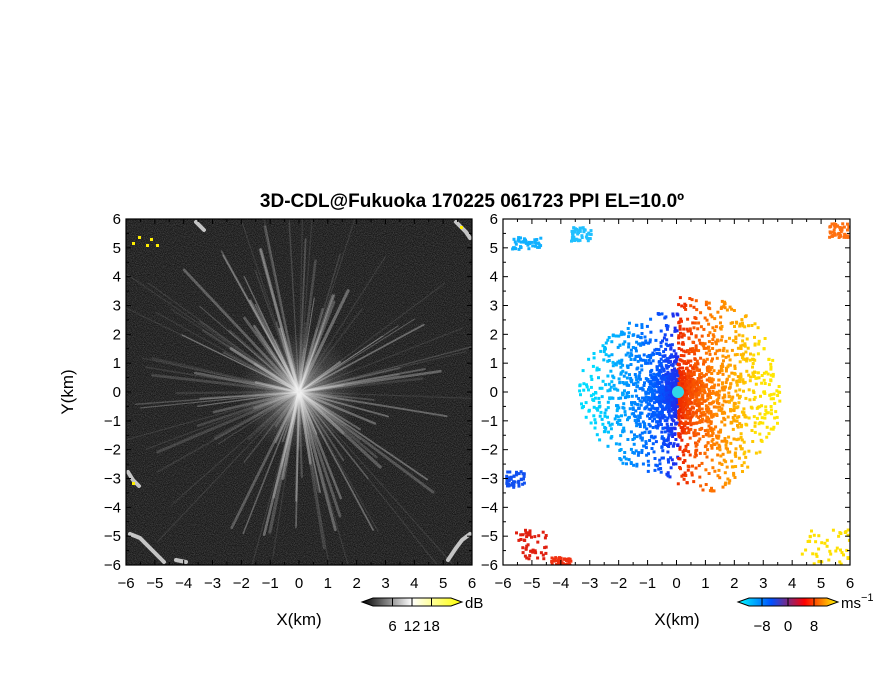 The height and width of the screenshot is (680, 880). I want to click on reflectivity-echo, so click(459, 547).